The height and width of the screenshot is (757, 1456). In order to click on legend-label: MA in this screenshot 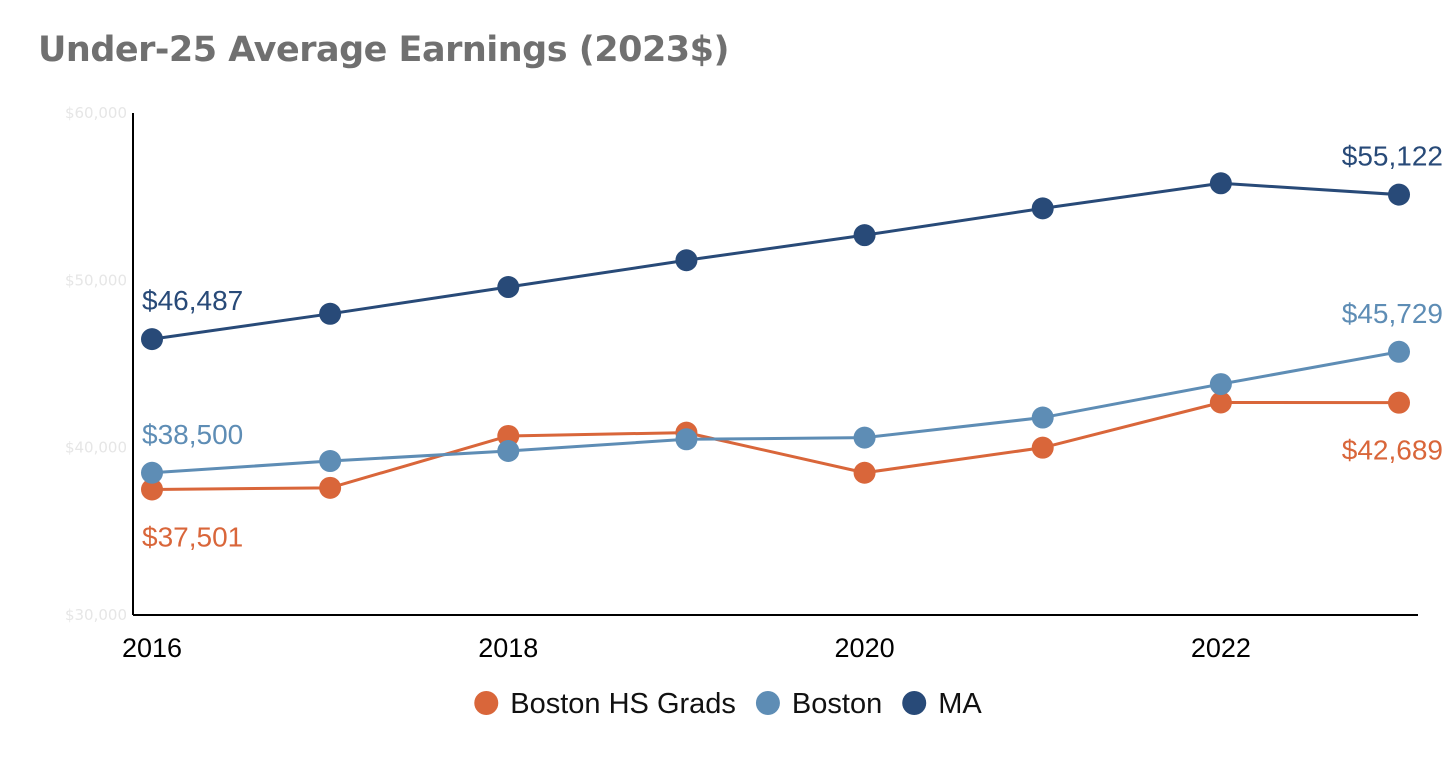, I will do `click(960, 704)`.